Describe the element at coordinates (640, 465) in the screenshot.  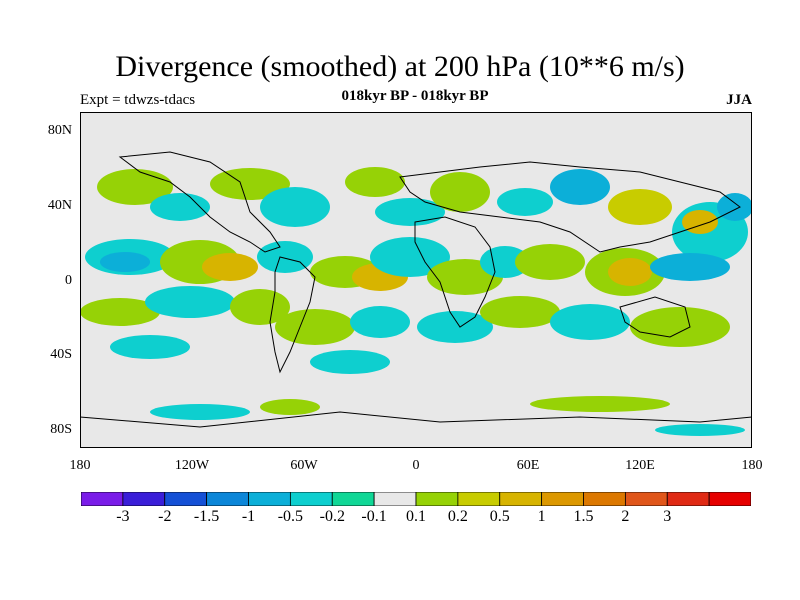
I see `lon-label-120e: 120E` at that location.